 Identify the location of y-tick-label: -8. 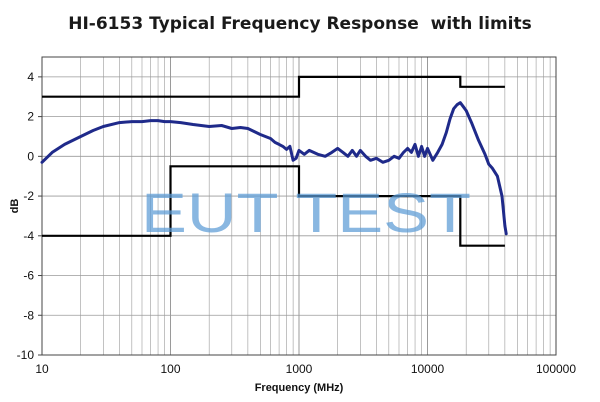
(28, 315).